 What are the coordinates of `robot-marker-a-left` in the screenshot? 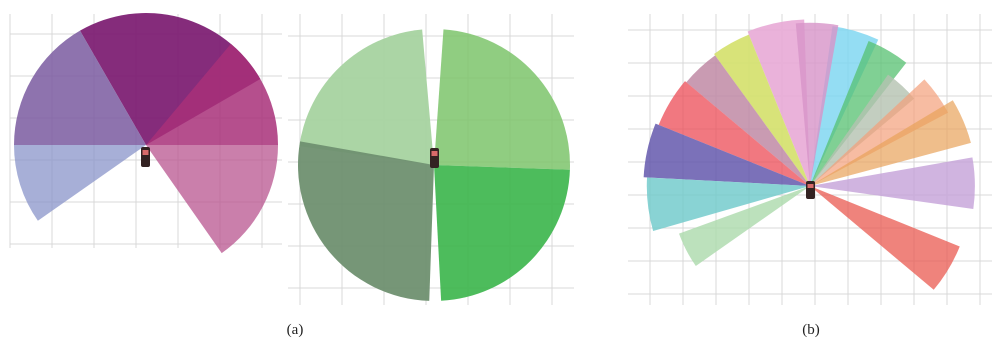 It's located at (145, 157).